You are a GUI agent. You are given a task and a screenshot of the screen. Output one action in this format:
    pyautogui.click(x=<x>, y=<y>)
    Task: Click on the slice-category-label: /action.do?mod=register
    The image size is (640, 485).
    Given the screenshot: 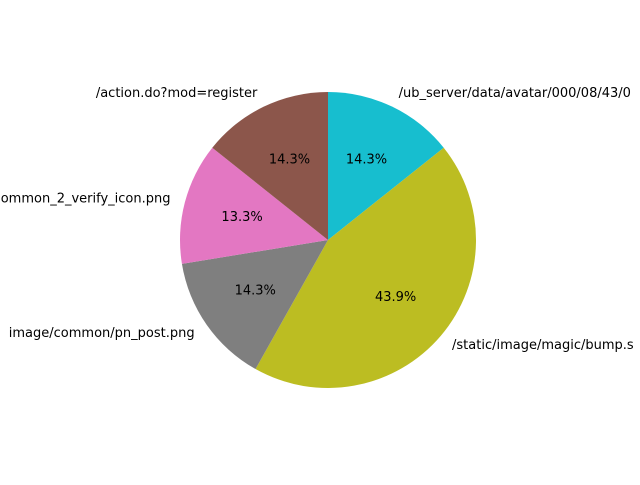 What is the action you would take?
    pyautogui.click(x=177, y=93)
    